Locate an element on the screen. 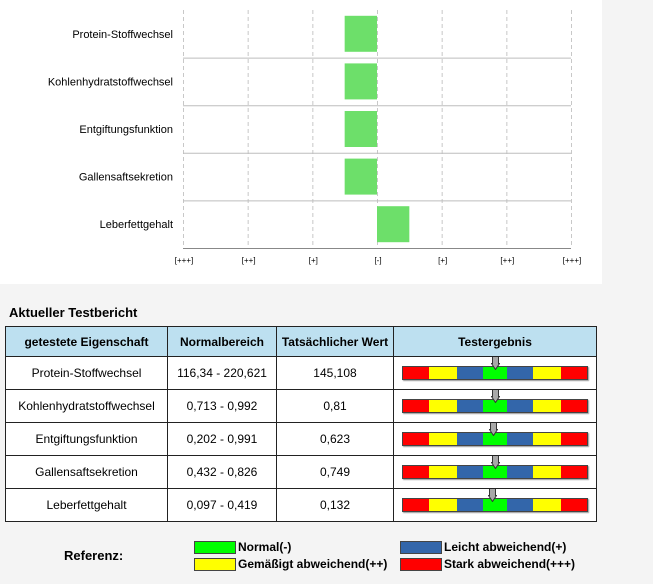 This screenshot has width=653, height=584. property-cell: Gallensaftsekretion is located at coordinates (86, 472).